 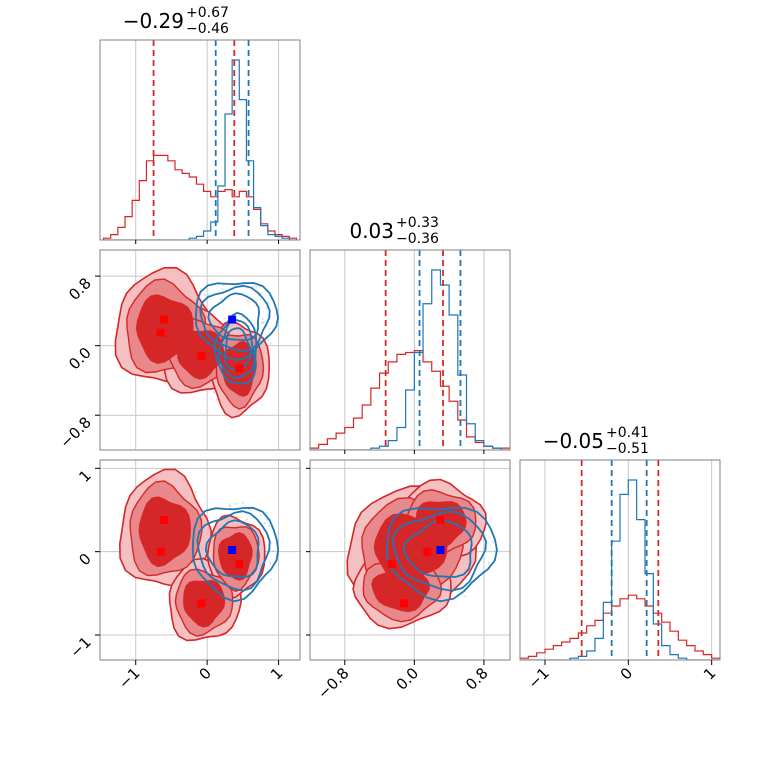 I want to click on panel-title-p1: 0.03 +0.33−0.36, so click(x=394, y=231).